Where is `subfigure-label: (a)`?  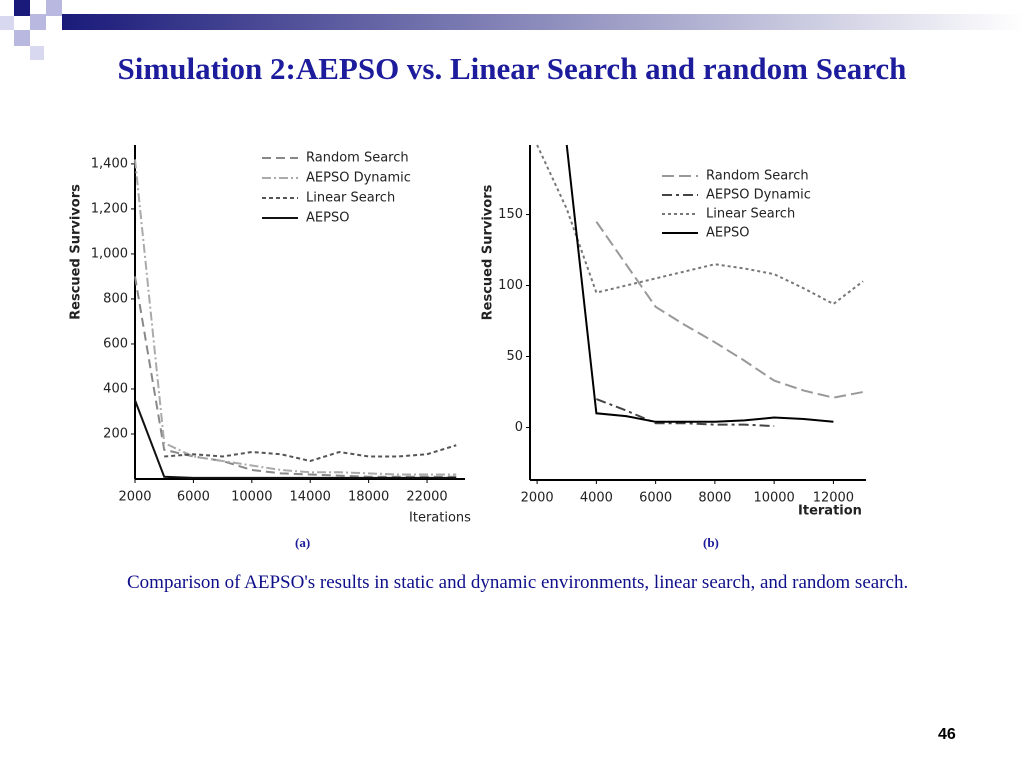
subfigure-label: (a) is located at coordinates (303, 542).